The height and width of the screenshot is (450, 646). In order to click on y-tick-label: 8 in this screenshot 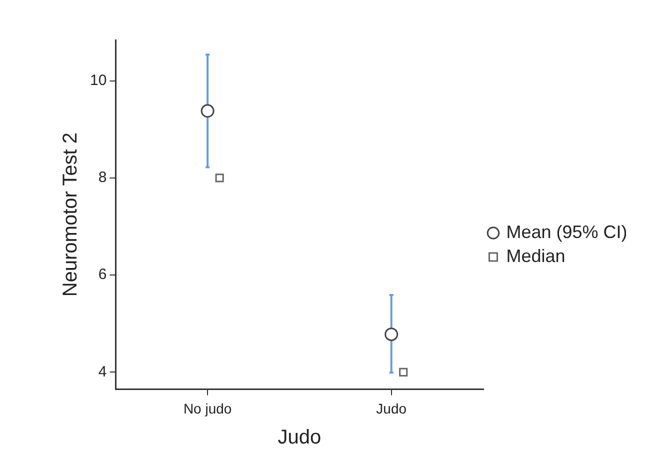, I will do `click(102, 177)`.